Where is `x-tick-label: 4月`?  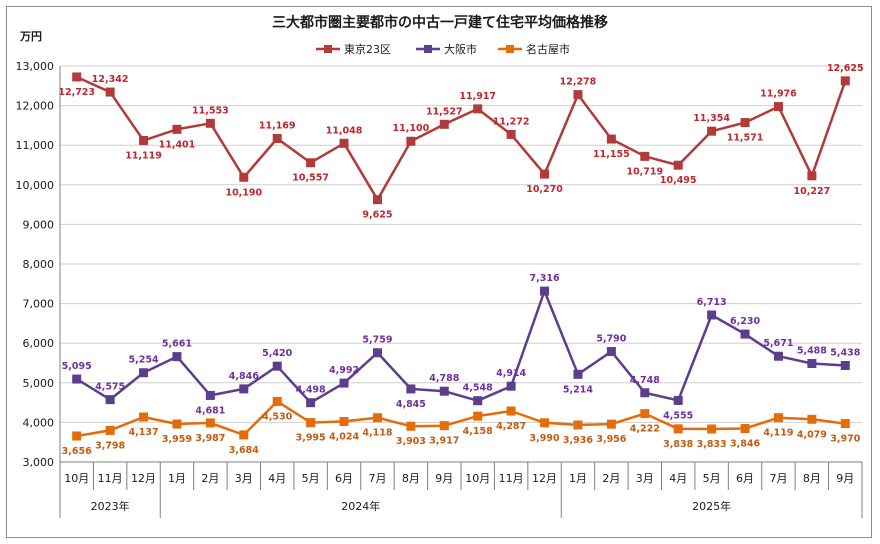 x-tick-label: 4月 is located at coordinates (678, 478).